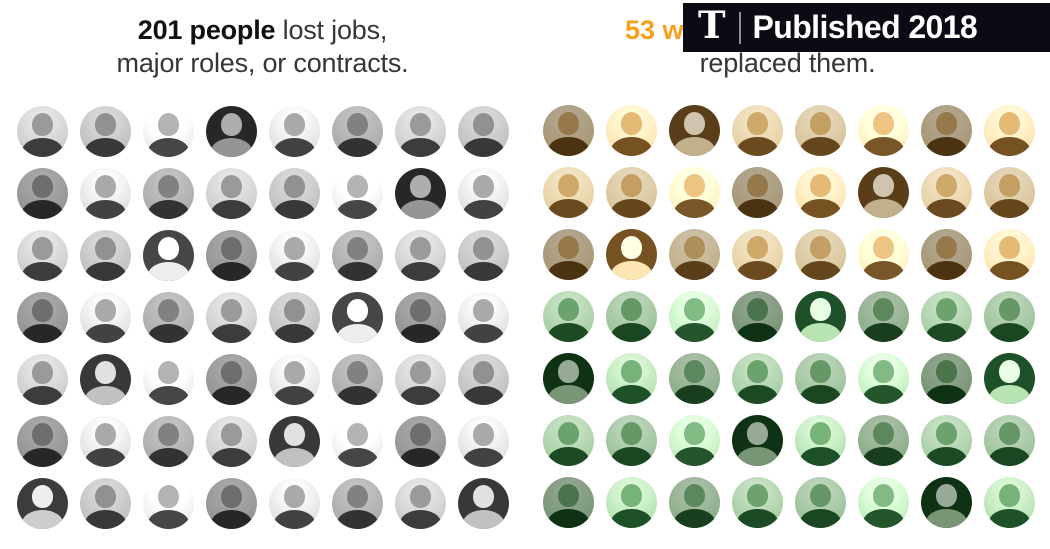  Describe the element at coordinates (654, 30) in the screenshot. I see `right-headline-count: 53 w` at that location.